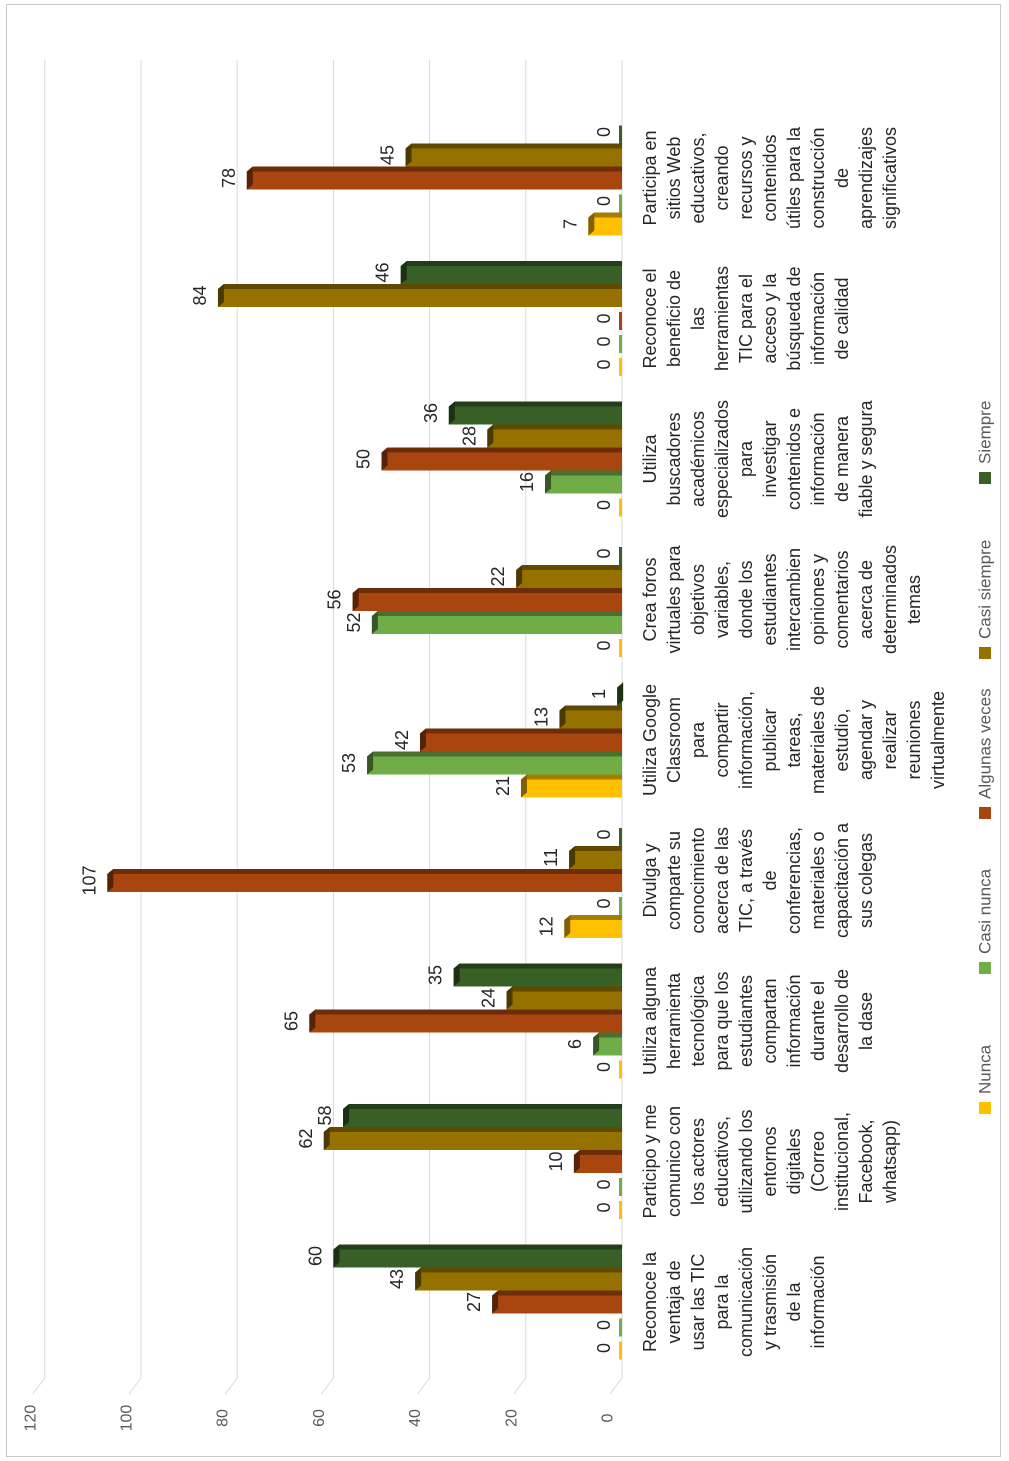  I want to click on category-label-line: Utiliza, so click(650, 459).